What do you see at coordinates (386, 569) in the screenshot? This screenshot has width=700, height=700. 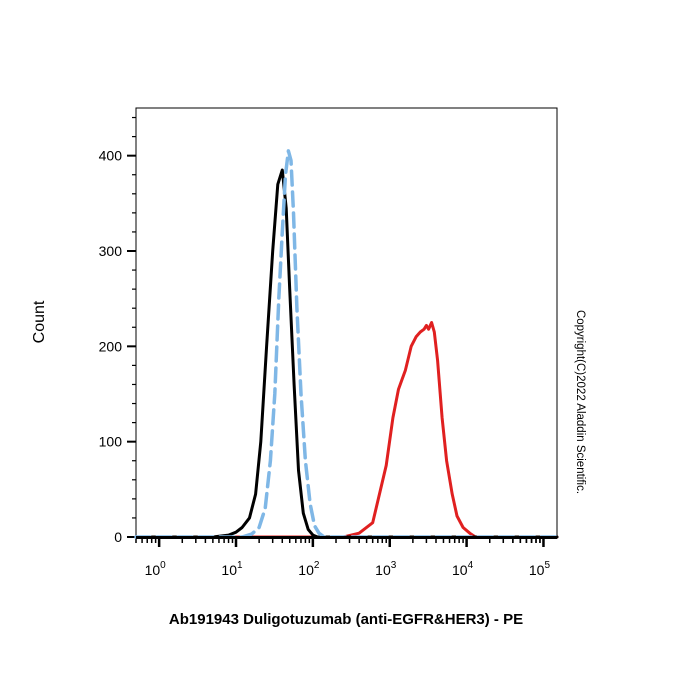 I see `x-tick-label: 10³` at bounding box center [386, 569].